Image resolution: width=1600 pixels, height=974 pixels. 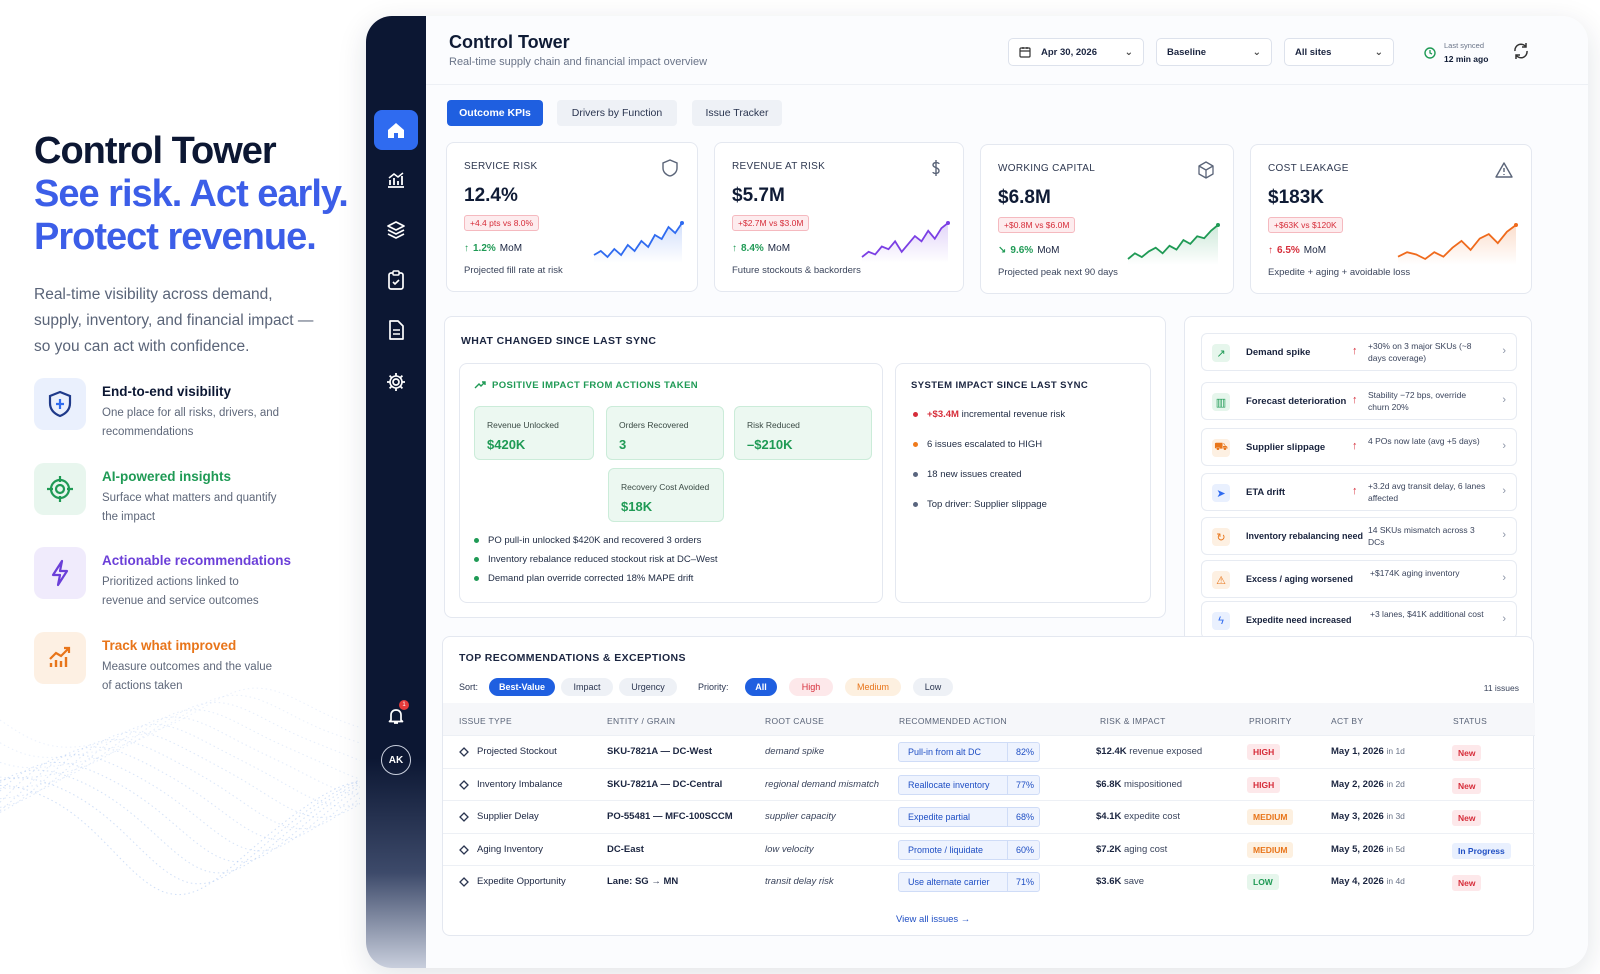 What do you see at coordinates (1339, 52) in the screenshot?
I see `sites-select: All sites ⌄` at bounding box center [1339, 52].